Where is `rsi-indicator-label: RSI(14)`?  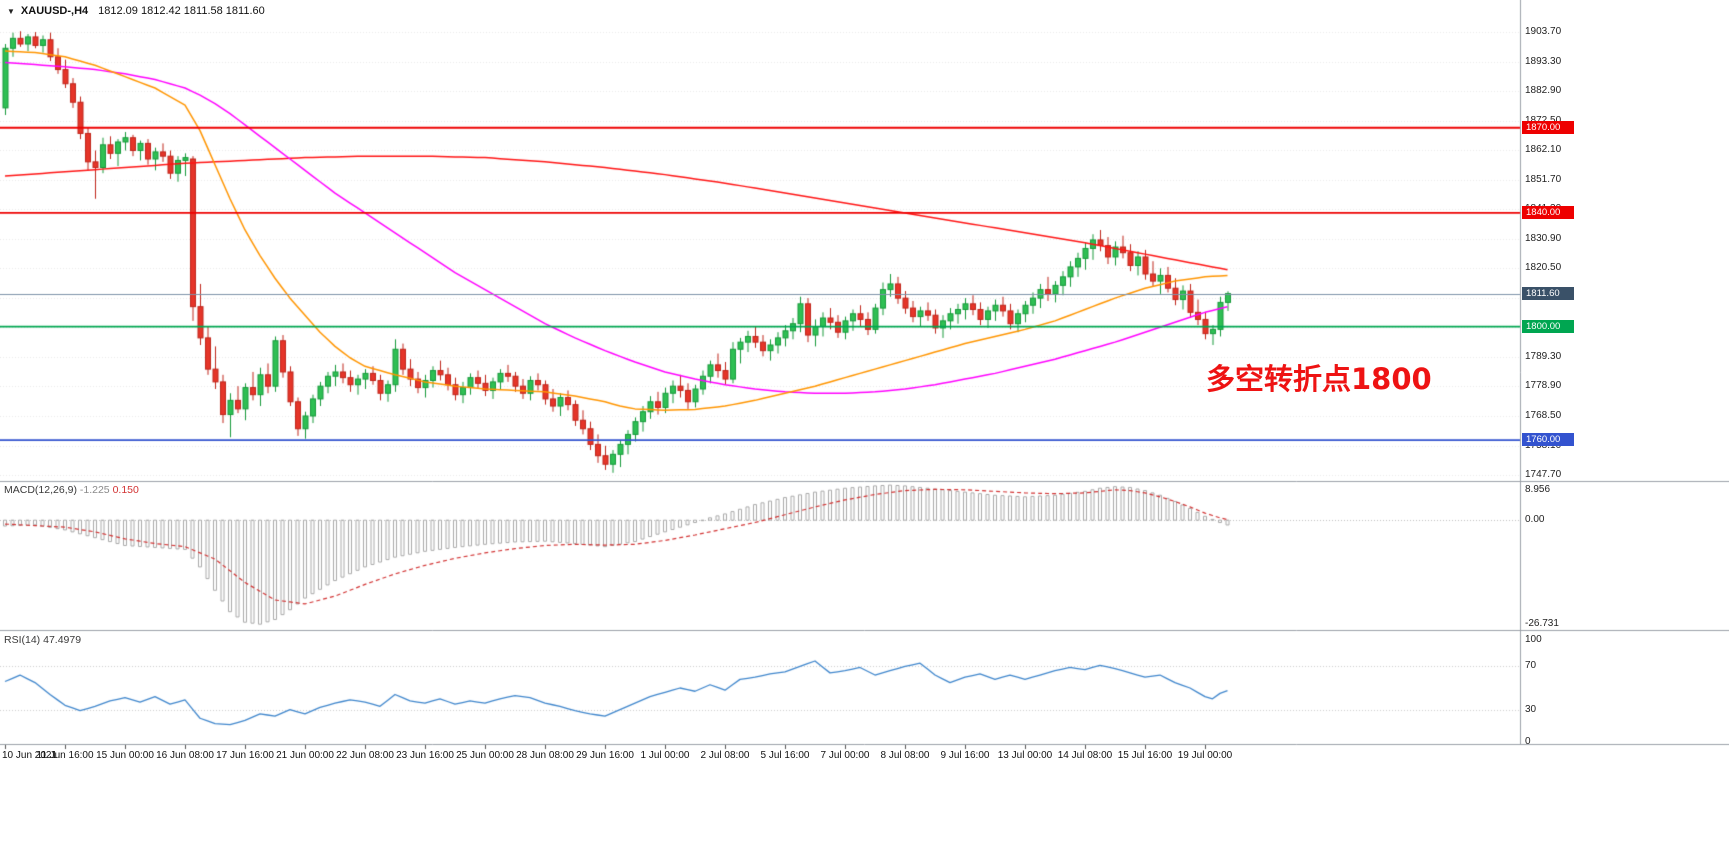
rsi-indicator-label: RSI(14) is located at coordinates (22, 640).